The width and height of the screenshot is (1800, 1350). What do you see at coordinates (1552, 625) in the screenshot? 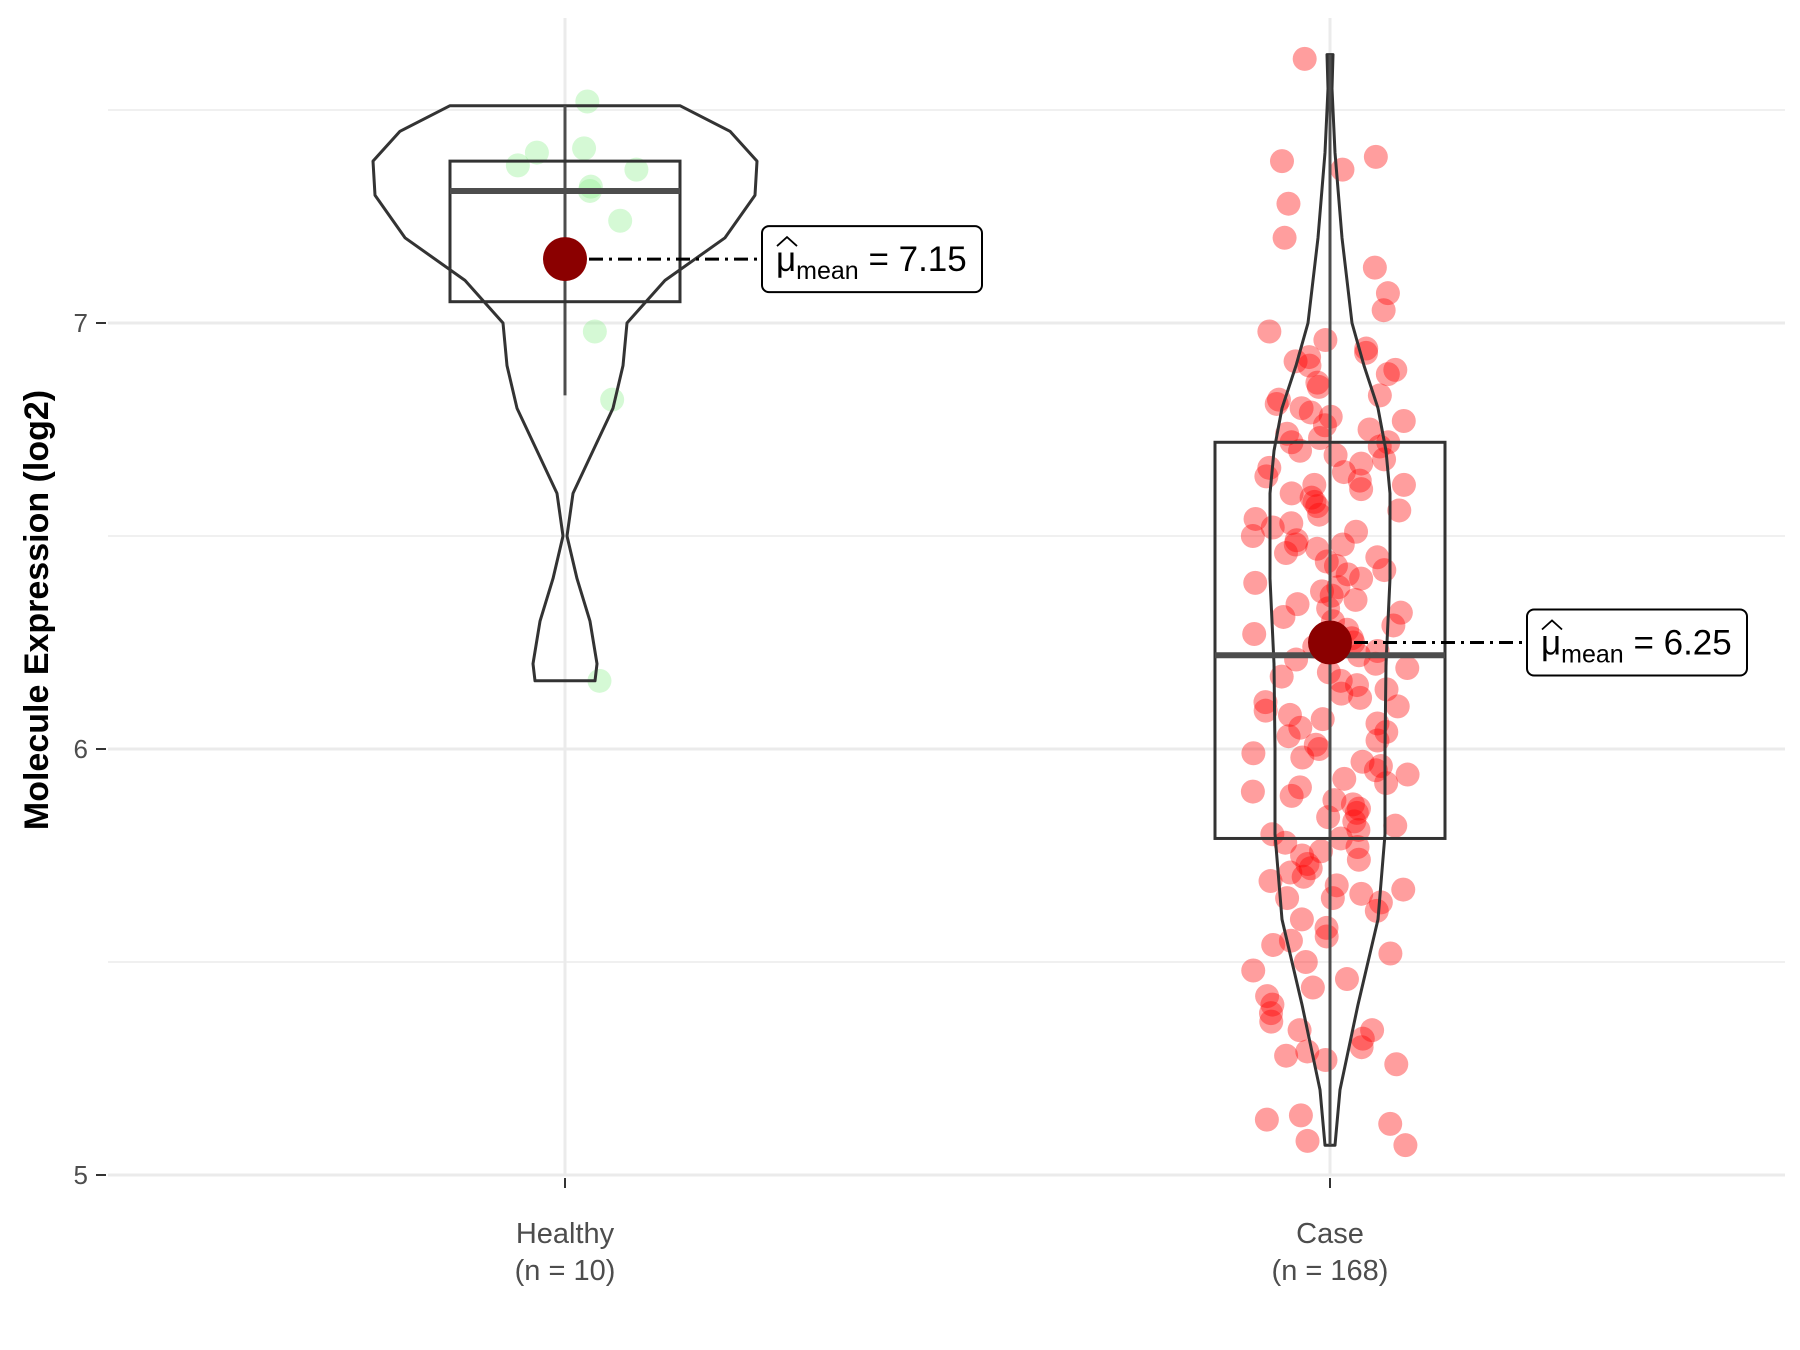
I see `mu-hat` at bounding box center [1552, 625].